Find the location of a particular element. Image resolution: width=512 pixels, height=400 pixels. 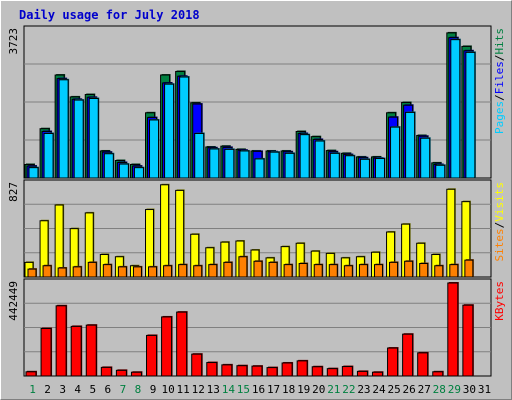

x-tick-label-22: 22 is located at coordinates (348, 389).